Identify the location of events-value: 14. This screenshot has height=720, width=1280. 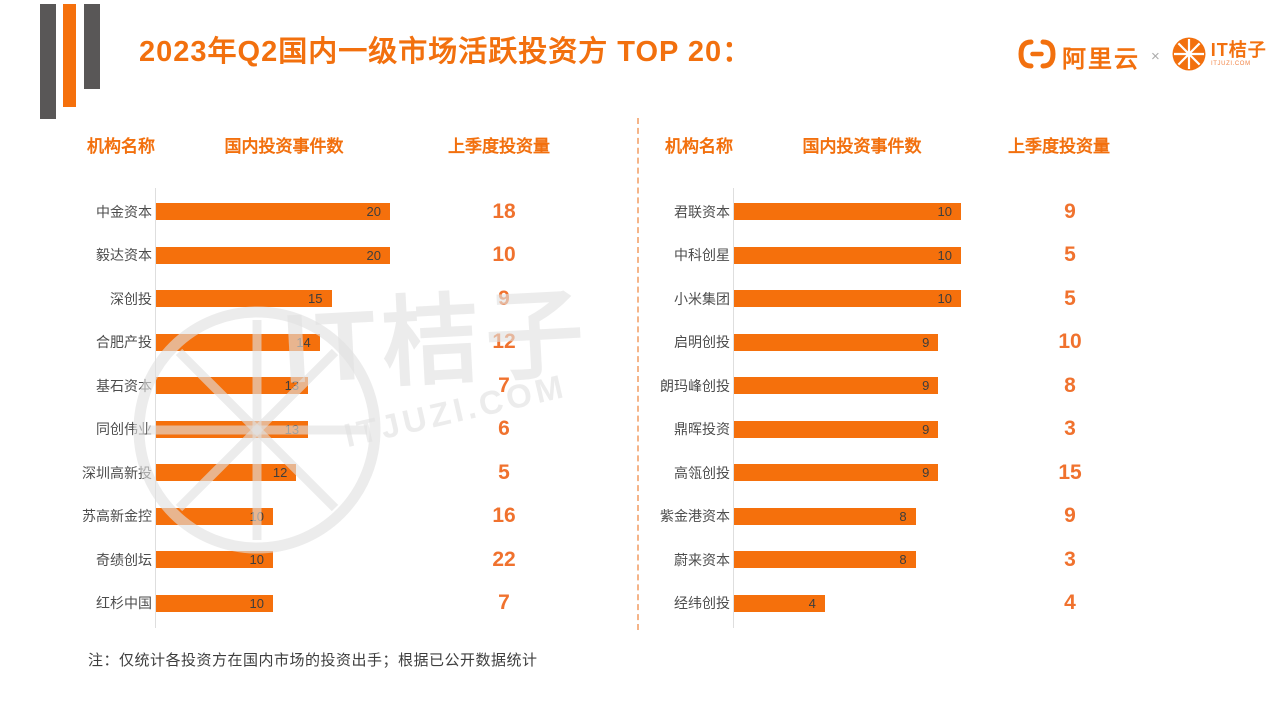
(303, 342).